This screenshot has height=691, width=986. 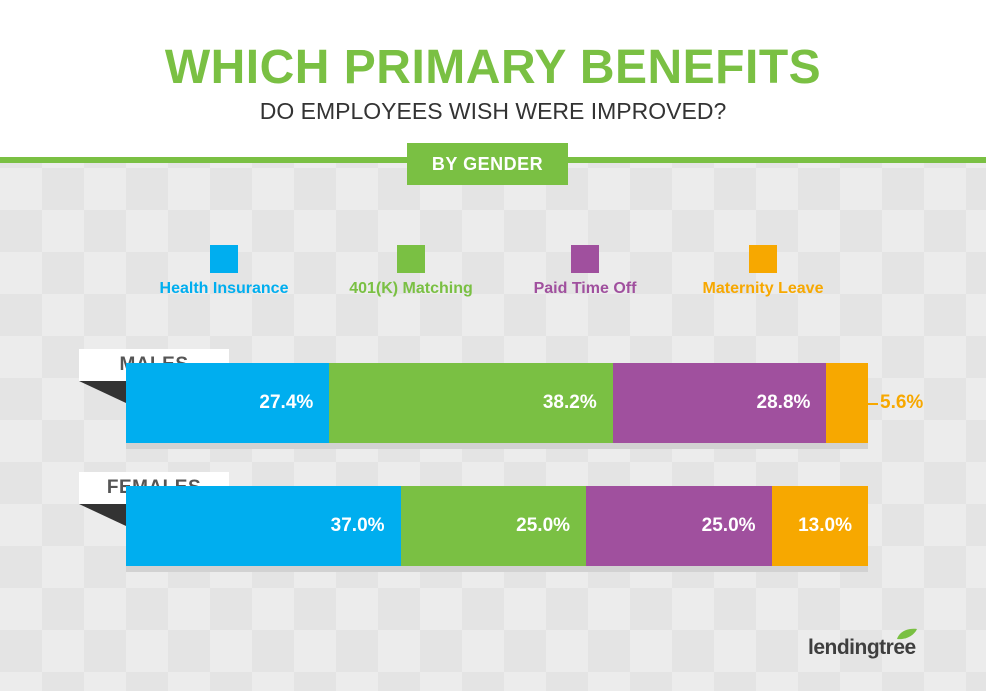 I want to click on legend-label: Health Insurance, so click(x=224, y=288).